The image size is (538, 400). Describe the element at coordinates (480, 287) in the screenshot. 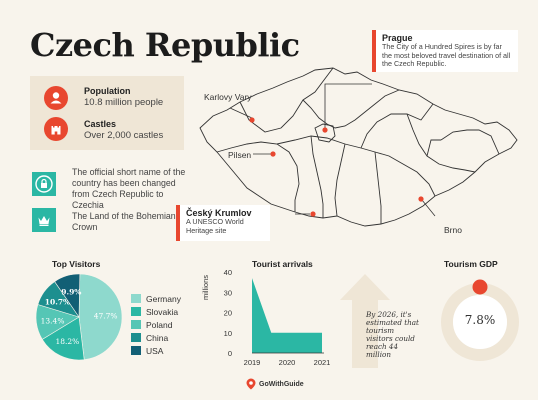

I see `circle-marker-icon` at that location.